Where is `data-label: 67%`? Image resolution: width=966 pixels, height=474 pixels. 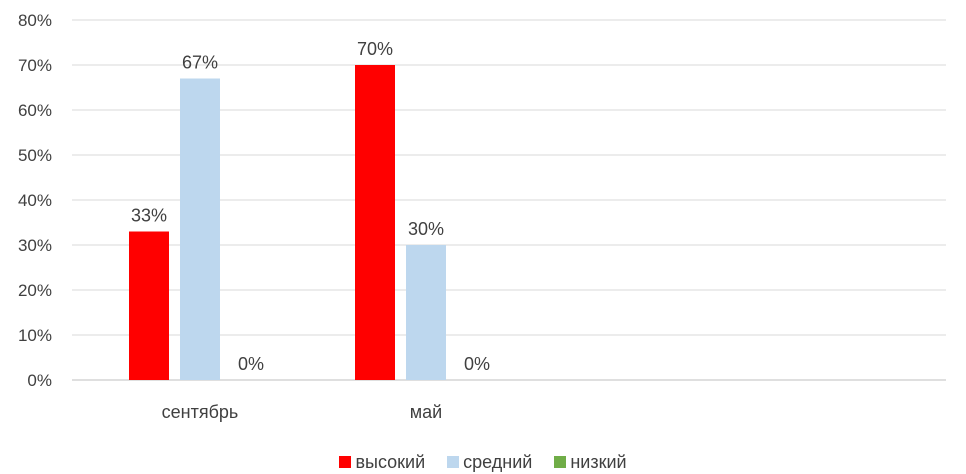 data-label: 67% is located at coordinates (200, 63).